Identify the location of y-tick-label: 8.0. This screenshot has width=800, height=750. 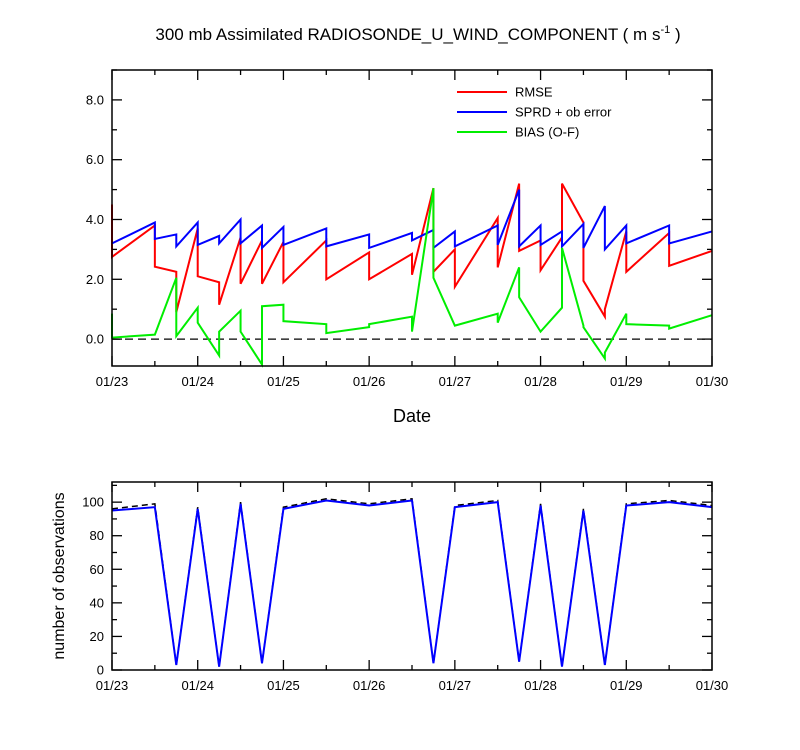
(95, 99).